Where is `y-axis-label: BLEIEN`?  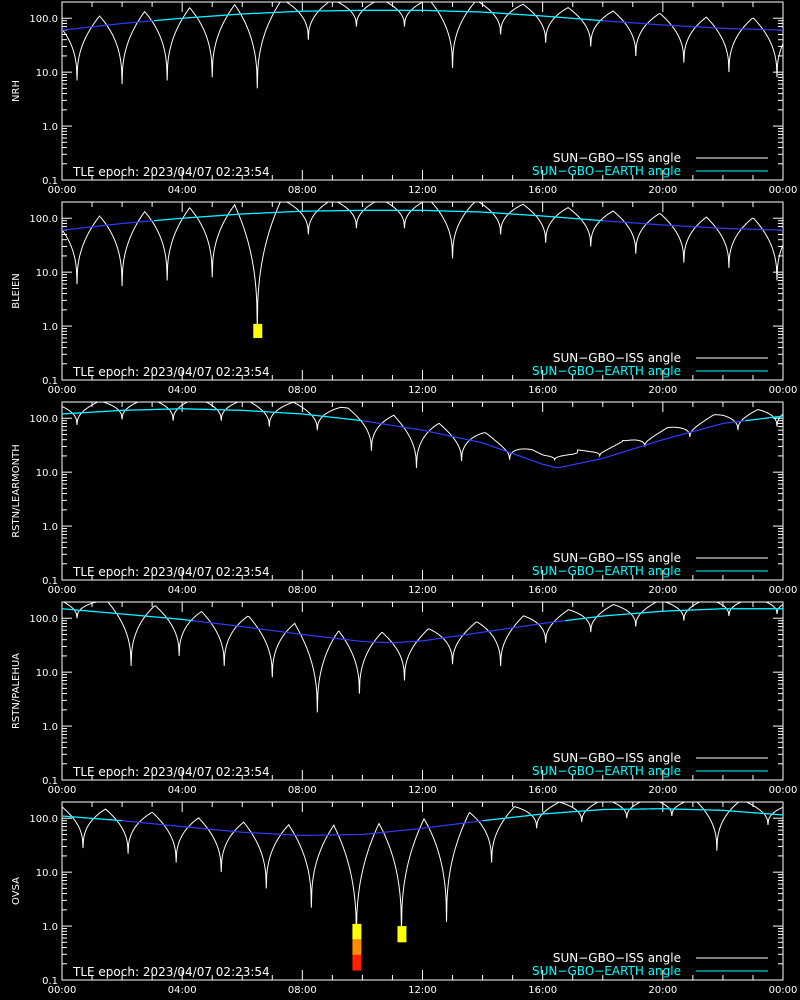 y-axis-label: BLEIEN is located at coordinates (16, 291).